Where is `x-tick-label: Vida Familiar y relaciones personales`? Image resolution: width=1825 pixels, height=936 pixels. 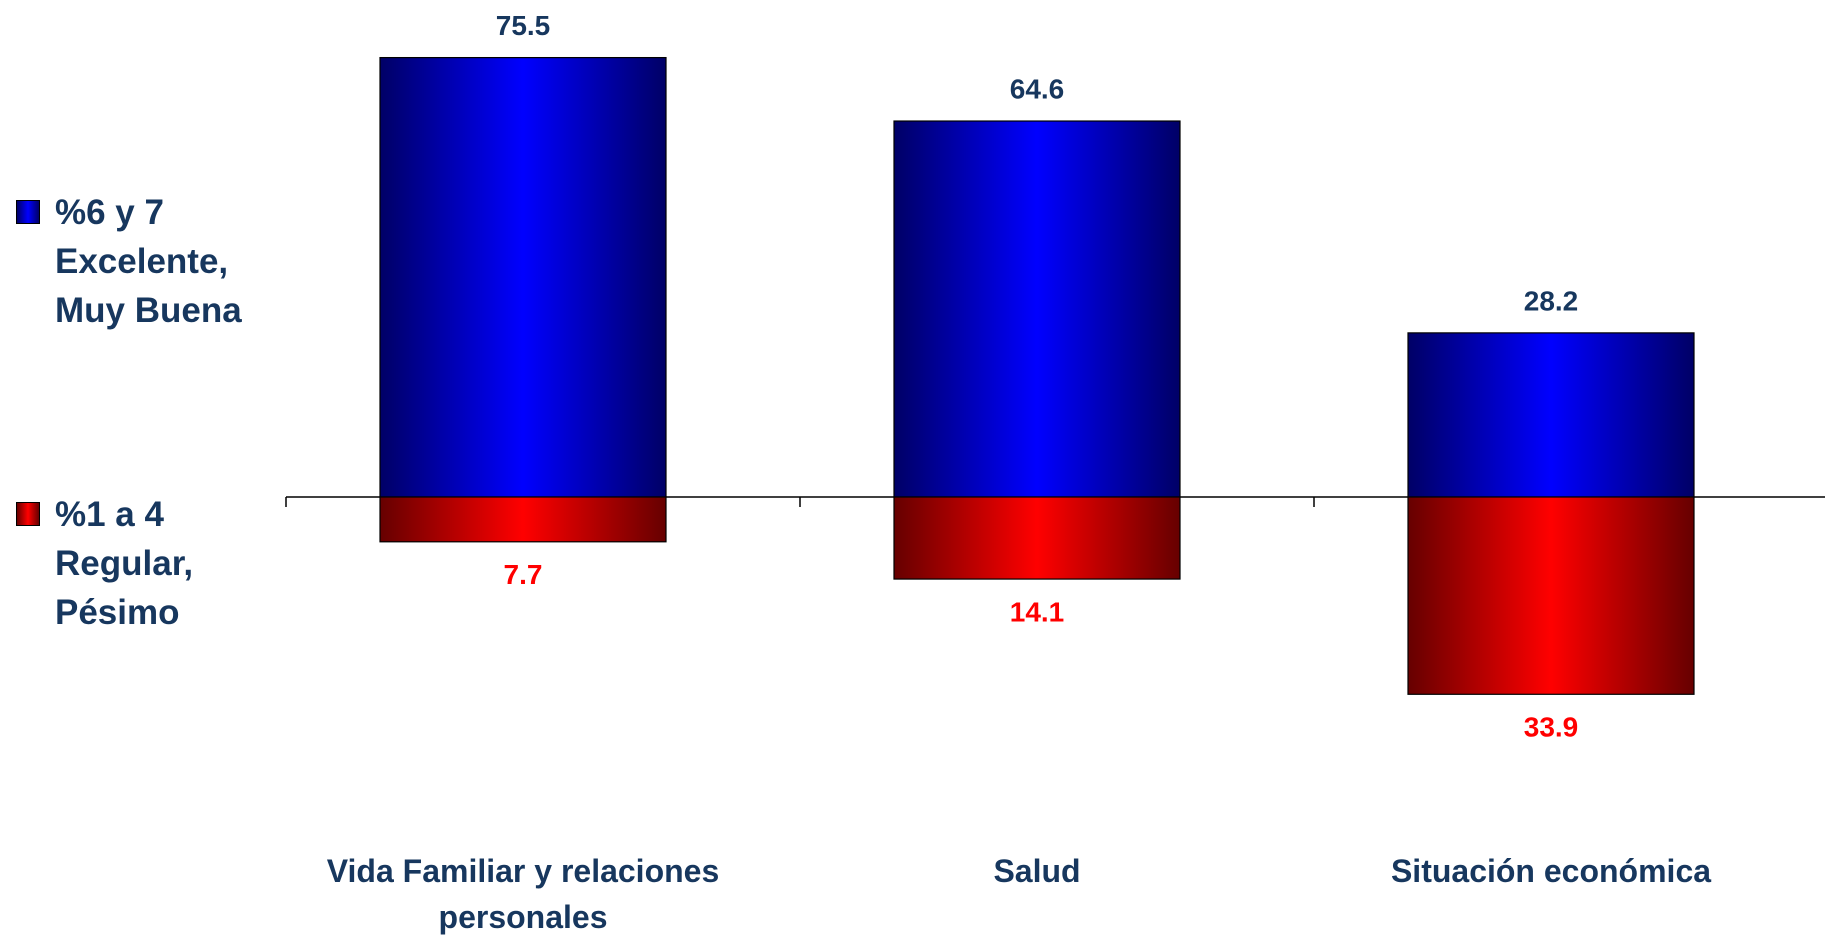
x-tick-label: Vida Familiar y relaciones personales is located at coordinates (523, 894).